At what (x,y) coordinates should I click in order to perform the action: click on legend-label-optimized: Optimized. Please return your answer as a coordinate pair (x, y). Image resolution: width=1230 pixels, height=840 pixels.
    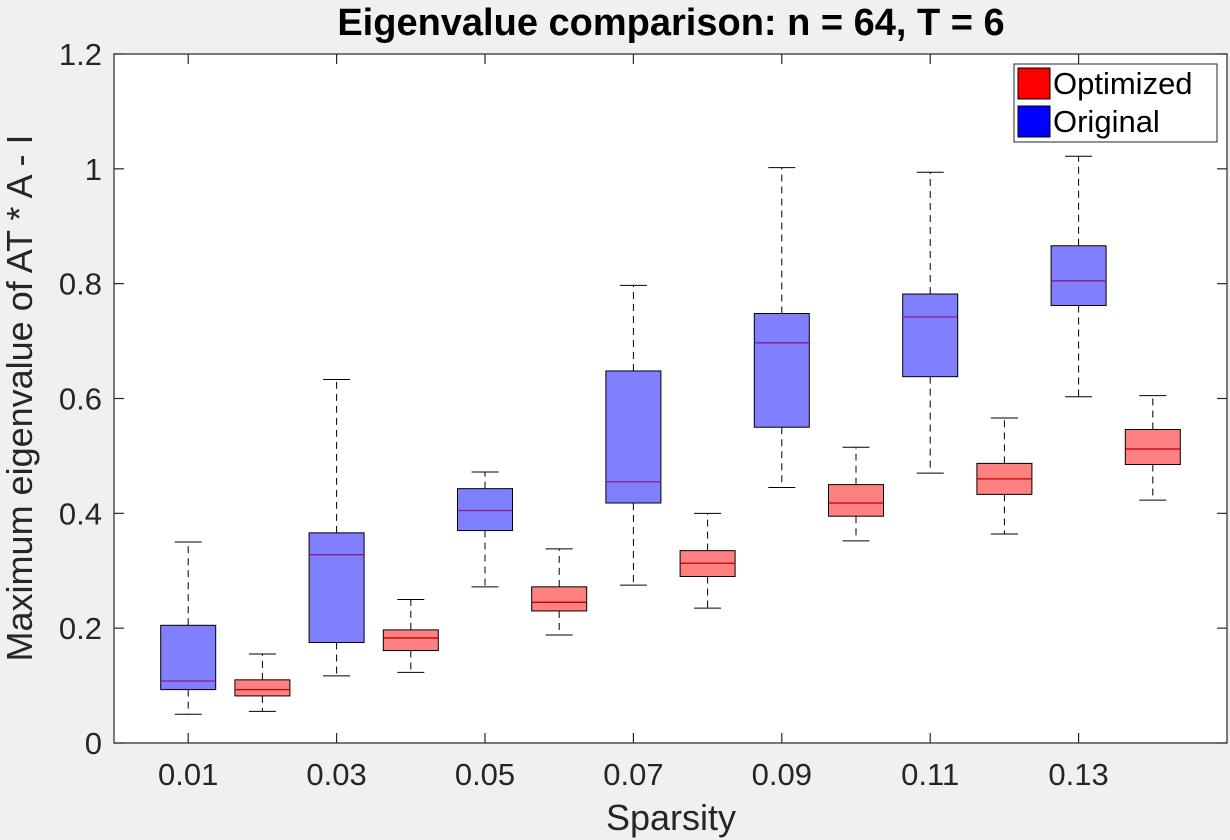
    Looking at the image, I should click on (1123, 83).